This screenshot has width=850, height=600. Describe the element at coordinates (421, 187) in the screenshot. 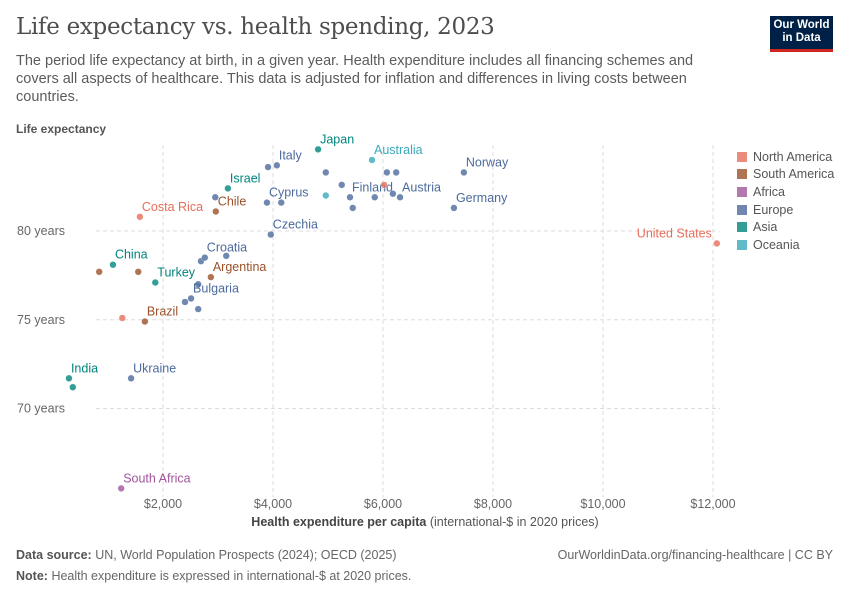

I see `data-label: Austria` at that location.